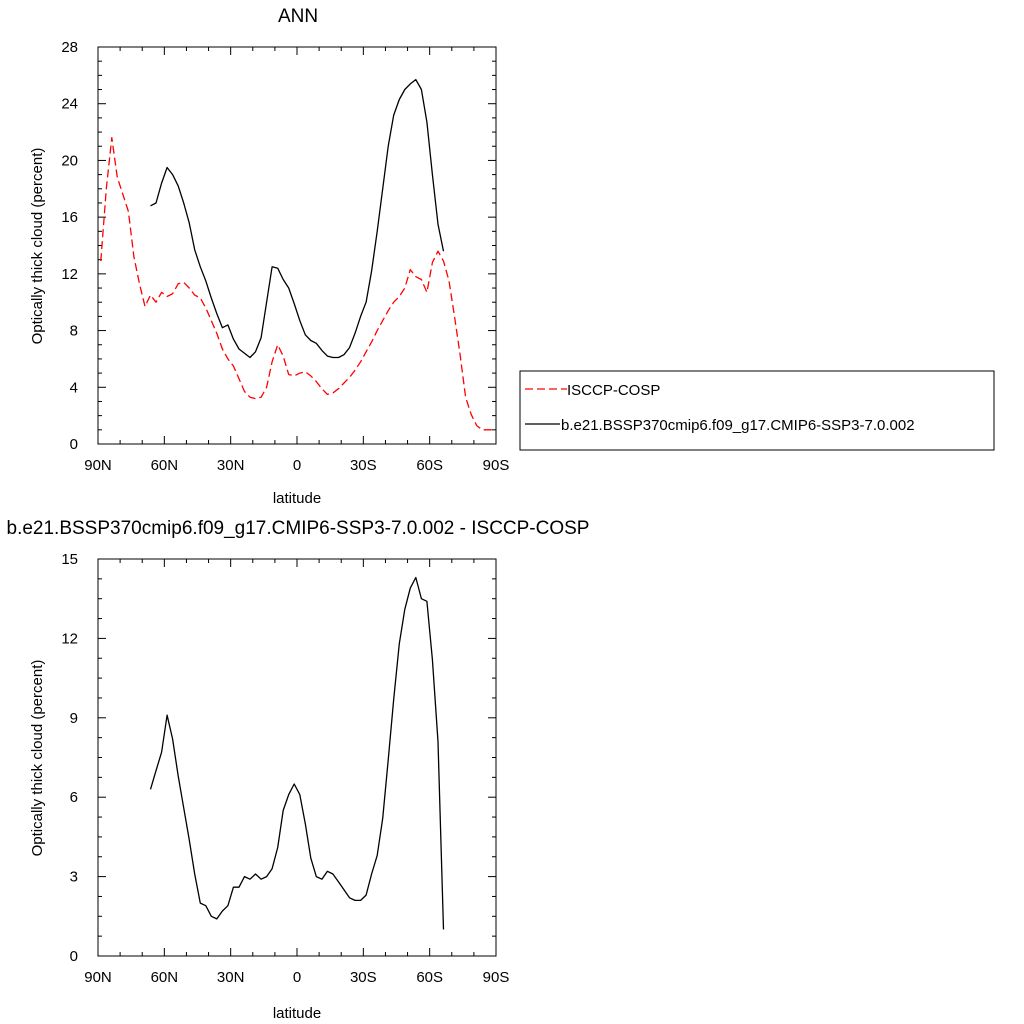 Image resolution: width=1024 pixels, height=1024 pixels. I want to click on top-y-tick-label: 16, so click(69, 217).